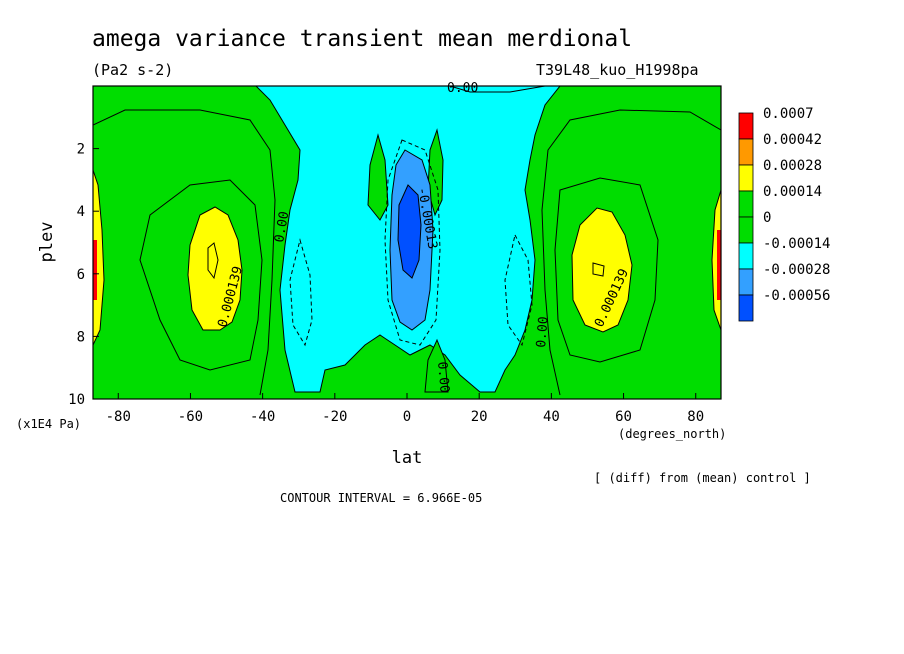  Describe the element at coordinates (672, 434) in the screenshot. I see `x-axis-unit: (degrees_north)` at that location.